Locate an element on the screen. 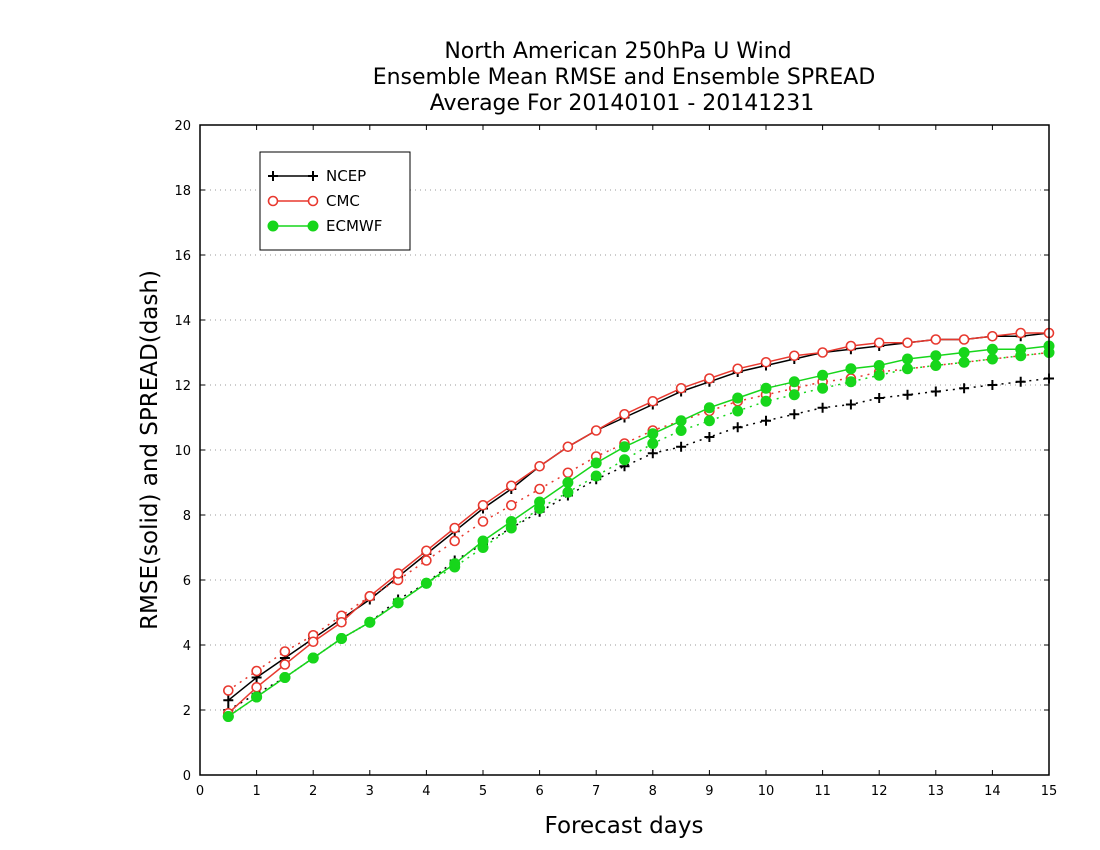 The height and width of the screenshot is (850, 1100). x-tick-label: 14 is located at coordinates (992, 791).